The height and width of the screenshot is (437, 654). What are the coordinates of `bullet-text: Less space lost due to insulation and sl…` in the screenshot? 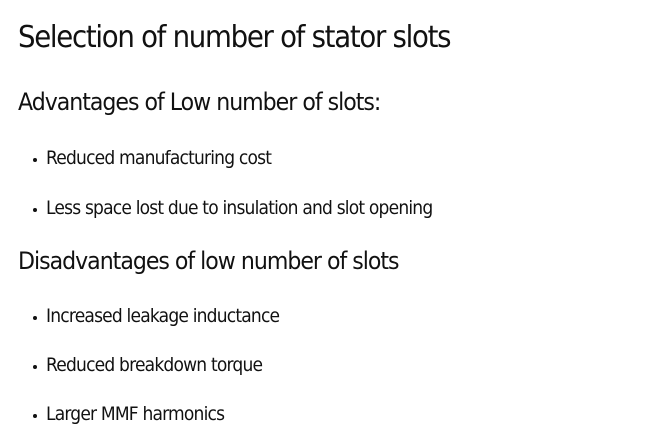 It's located at (239, 208).